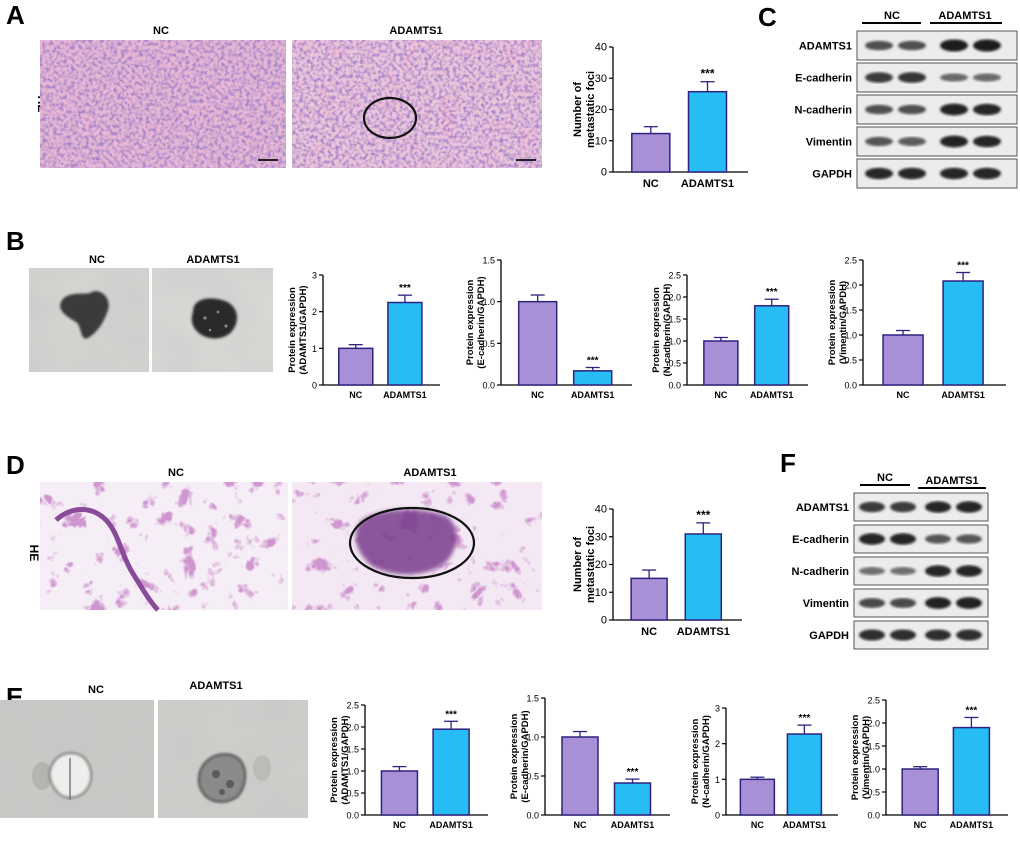 Image resolution: width=1020 pixels, height=848 pixels. I want to click on panel-a-image-nc, so click(163, 104).